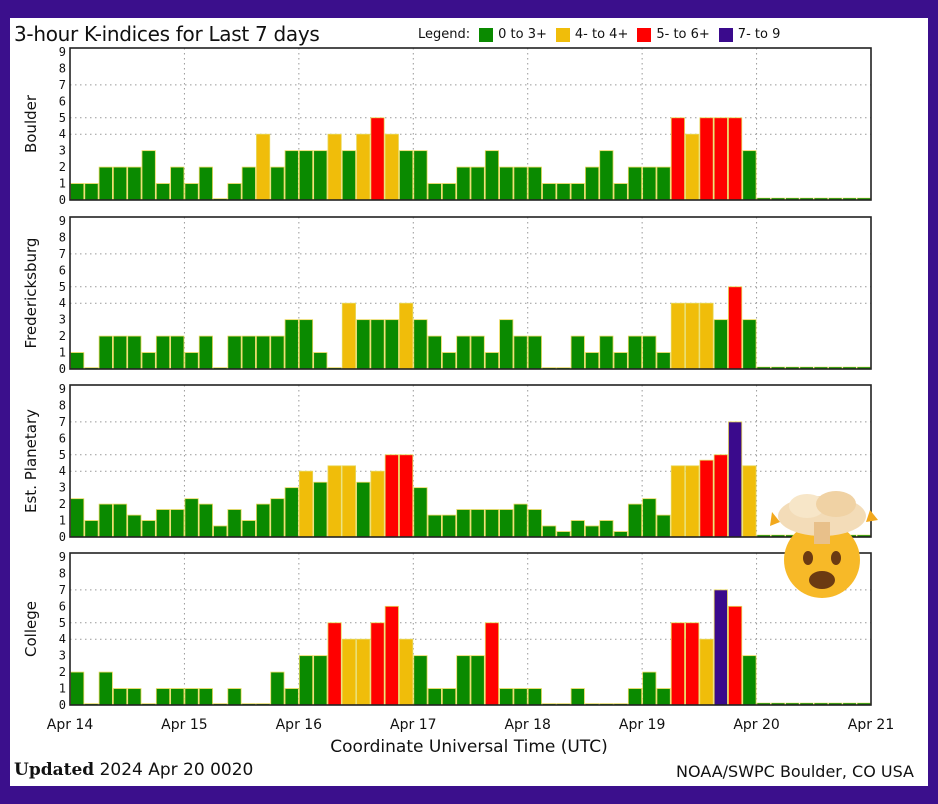 The width and height of the screenshot is (938, 804). I want to click on x-tick-label: Apr 20, so click(756, 725).